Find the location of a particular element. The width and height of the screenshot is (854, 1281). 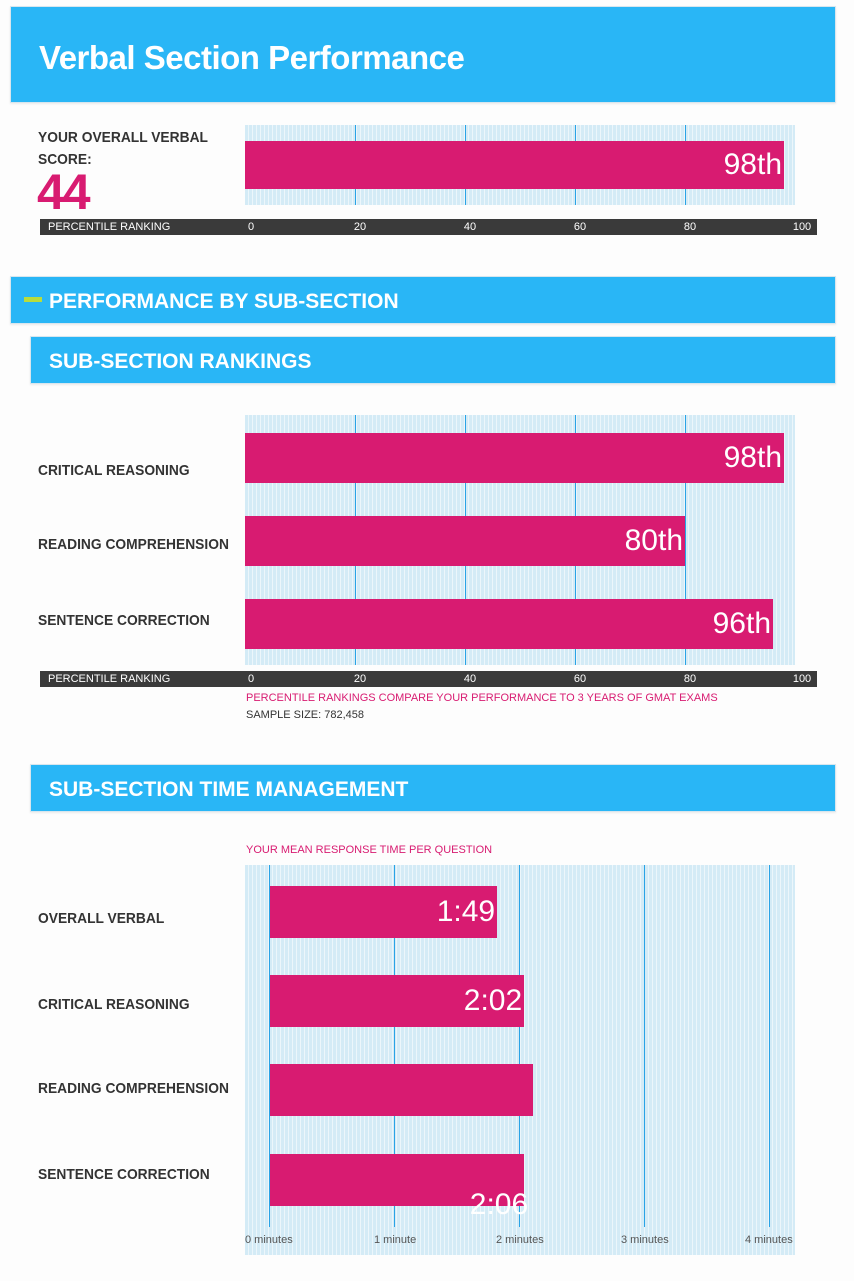

time-bar-sentence-correction: 2:06 is located at coordinates (399, 1187).